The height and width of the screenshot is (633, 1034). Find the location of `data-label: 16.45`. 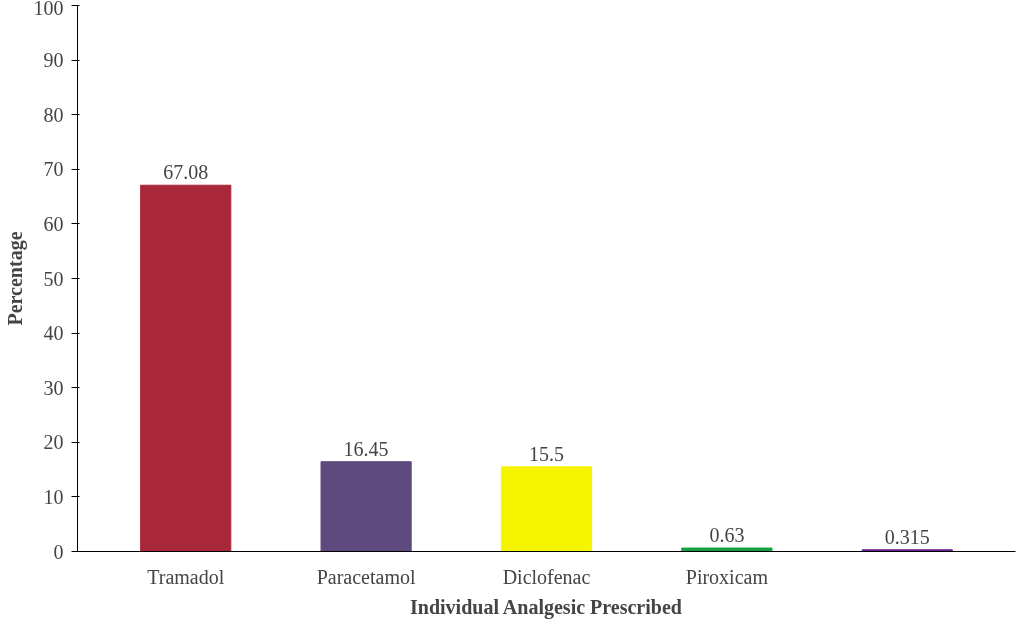

data-label: 16.45 is located at coordinates (366, 448).